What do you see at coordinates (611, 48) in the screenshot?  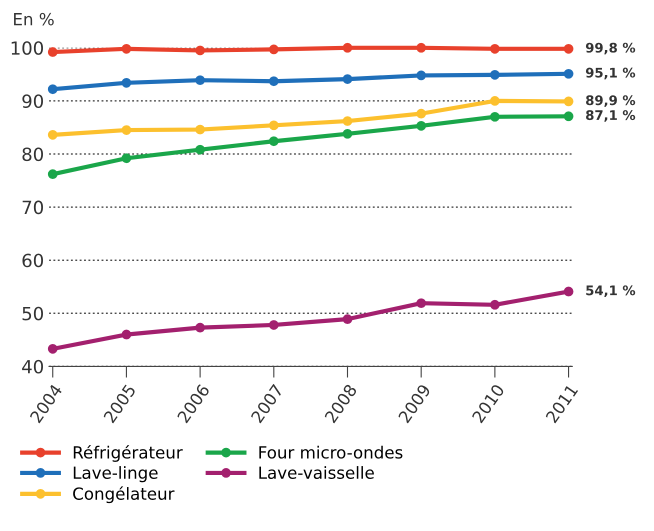 I see `data-label: 99,8 %` at bounding box center [611, 48].